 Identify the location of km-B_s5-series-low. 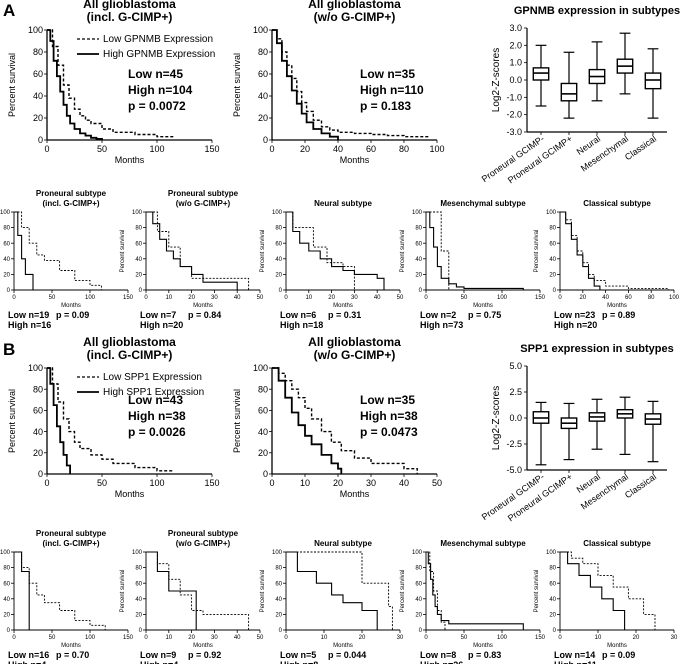
(608, 590).